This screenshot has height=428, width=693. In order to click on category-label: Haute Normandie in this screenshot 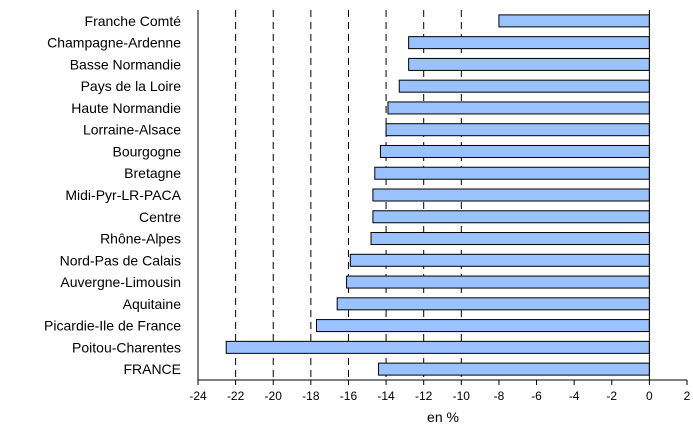, I will do `click(126, 108)`.